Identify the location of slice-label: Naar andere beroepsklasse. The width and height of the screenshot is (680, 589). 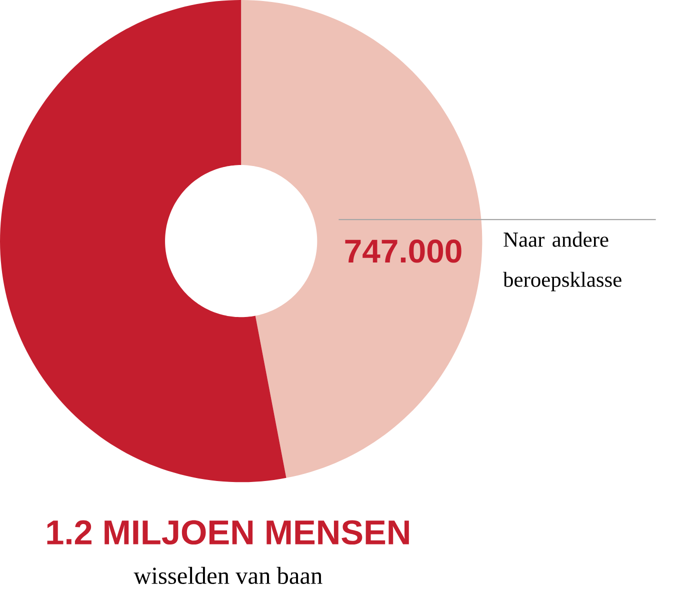
(562, 262).